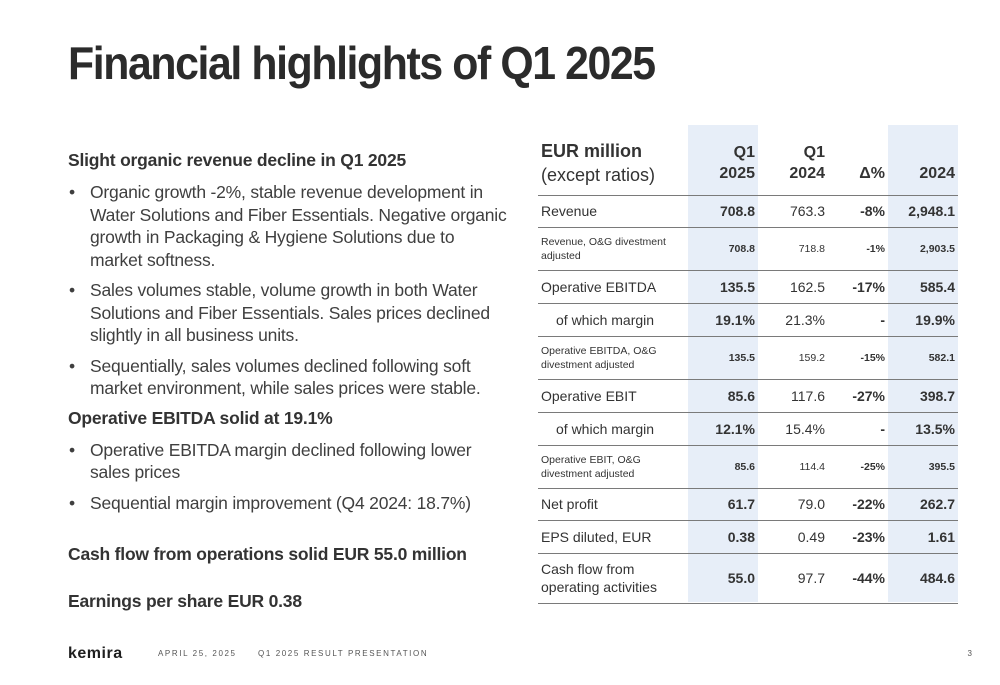 The height and width of the screenshot is (685, 1000). What do you see at coordinates (569, 504) in the screenshot?
I see `row-label: Net profit` at bounding box center [569, 504].